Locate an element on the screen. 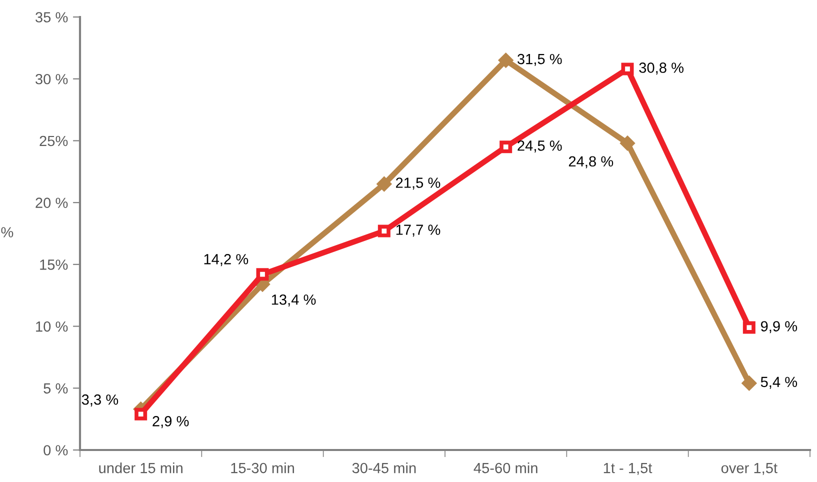 The height and width of the screenshot is (482, 817). data-label: 24,8 % is located at coordinates (591, 162).